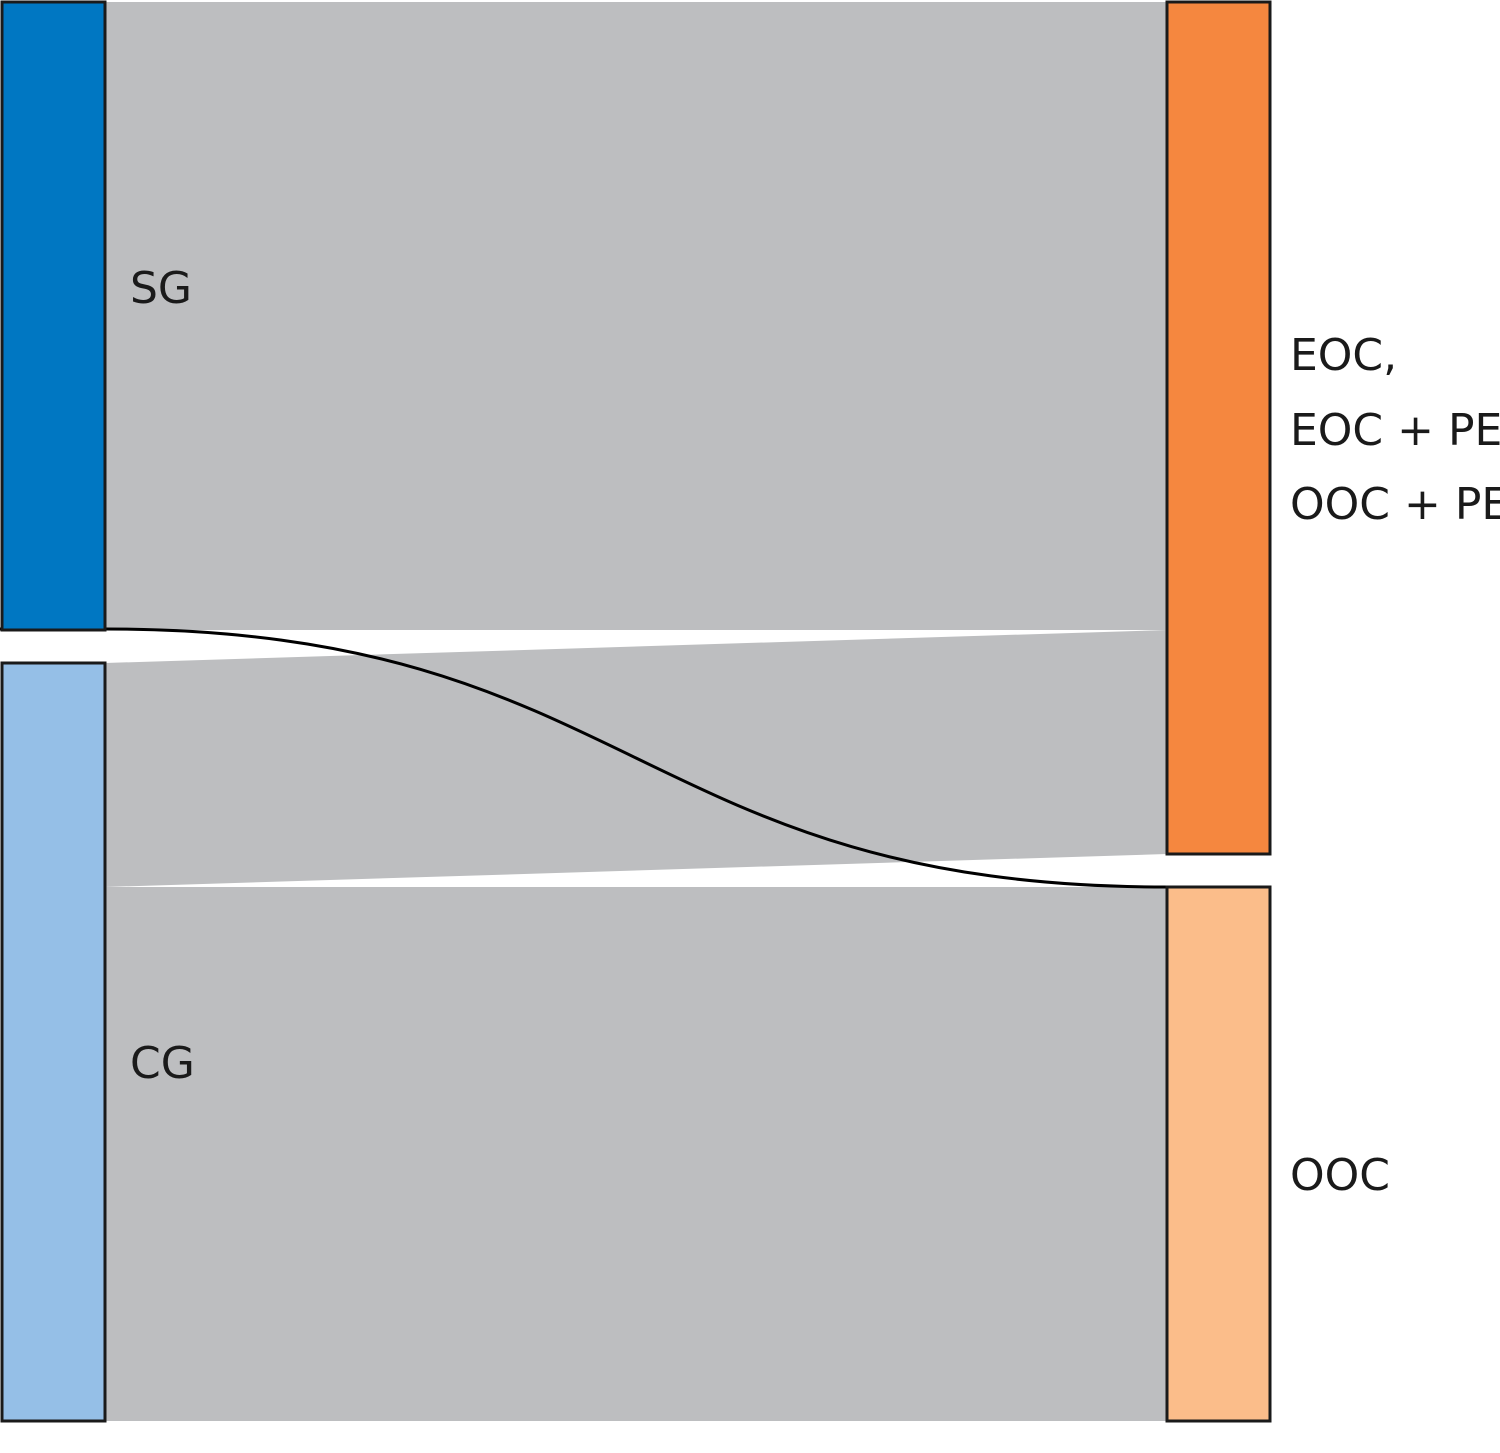 The width and height of the screenshot is (1500, 1453). Describe the element at coordinates (1343, 355) in the screenshot. I see `label-eoc-line-1: EOC,` at that location.